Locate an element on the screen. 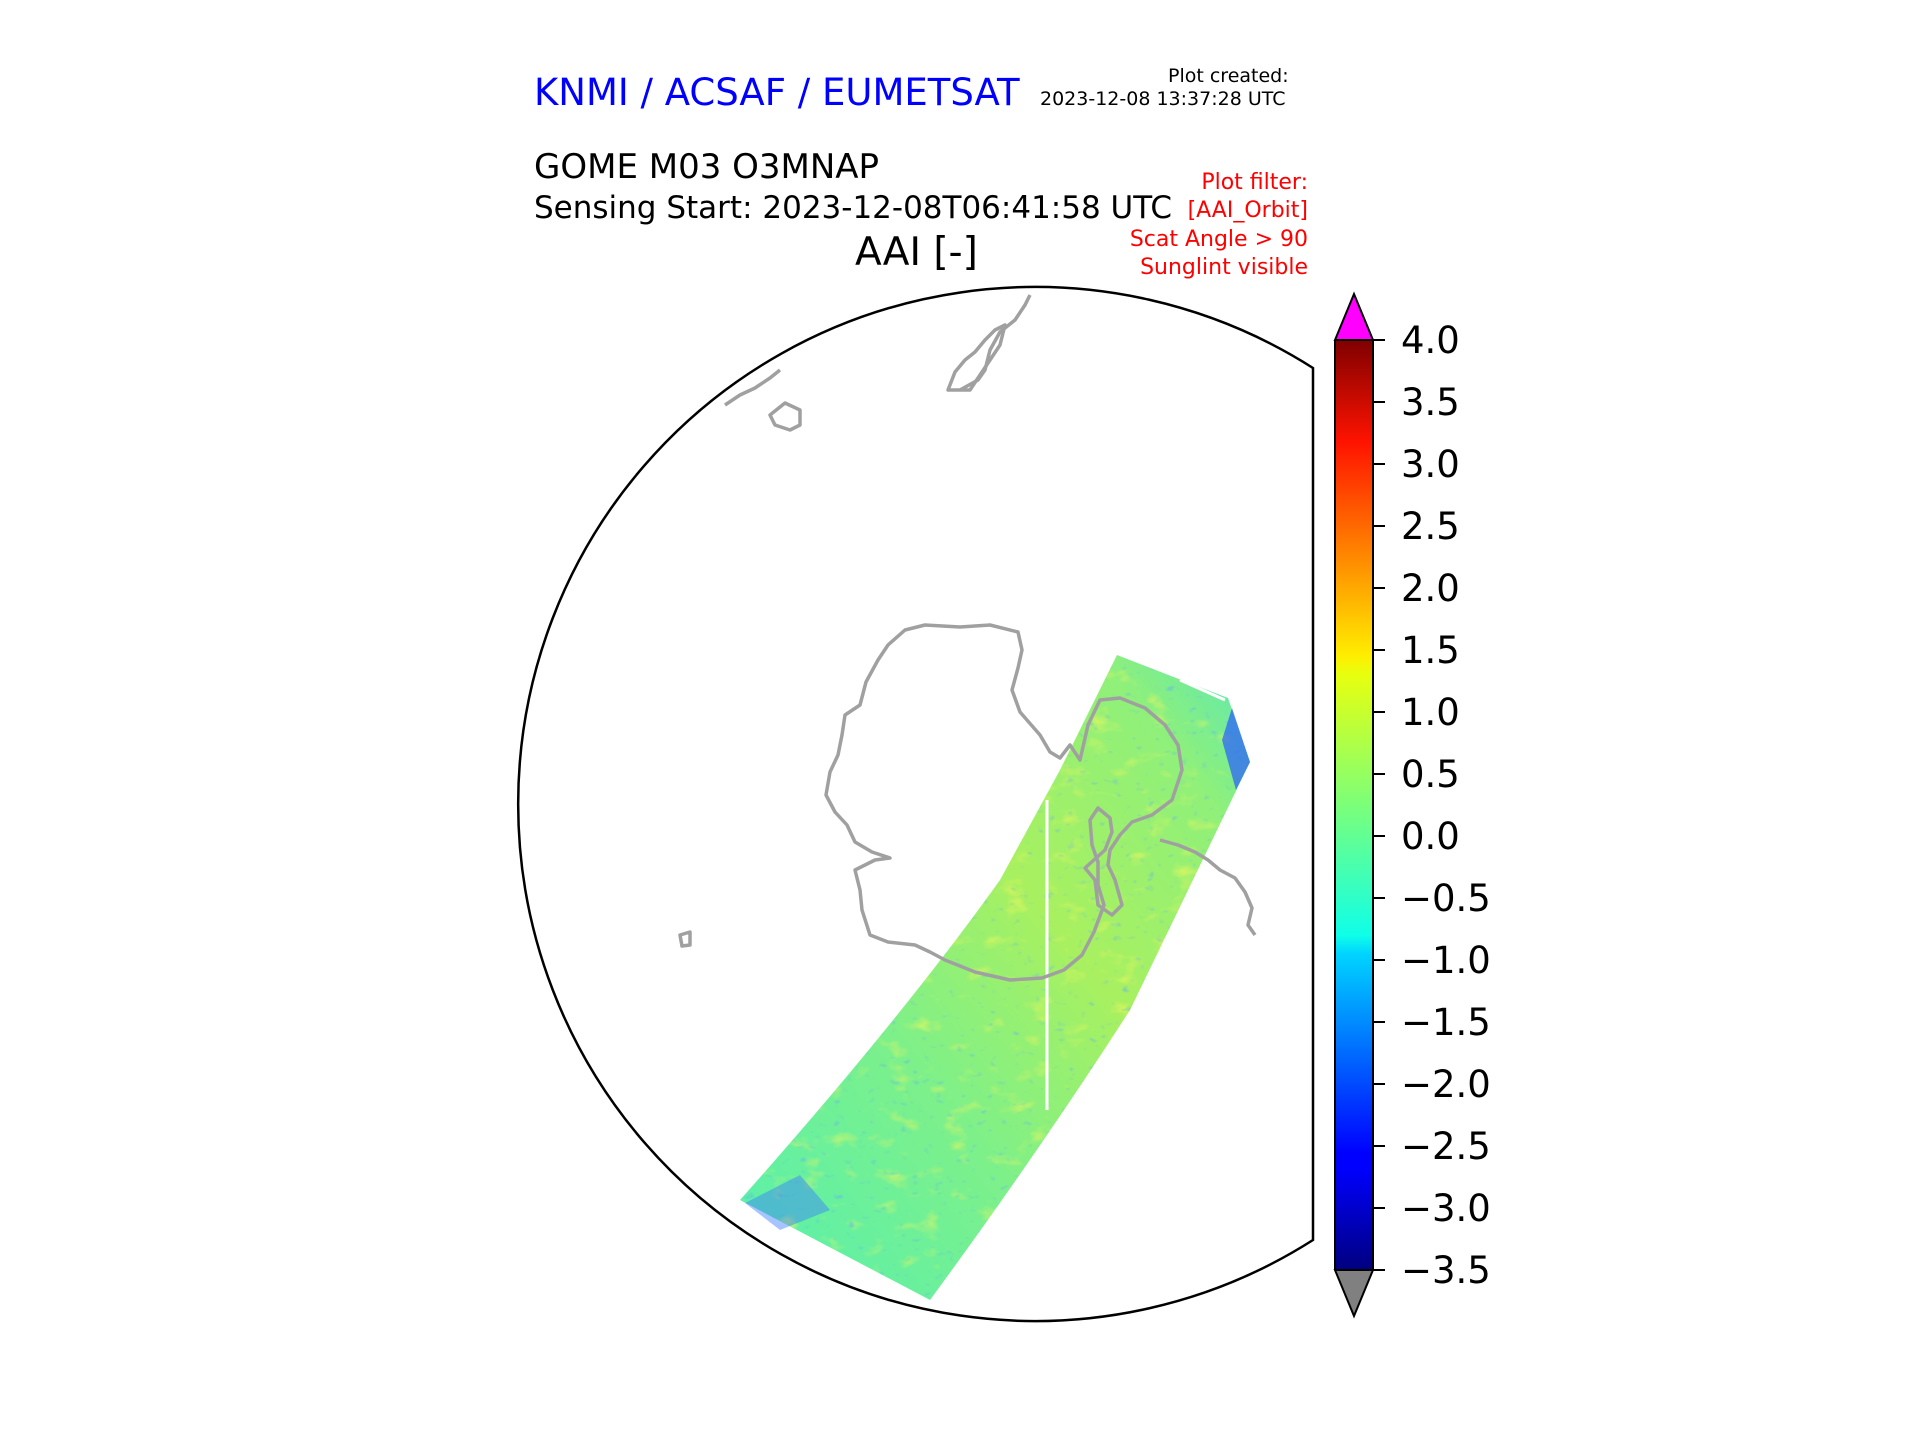 This screenshot has width=1920, height=1440. plot-filter-orbit: [AAI_Orbit] is located at coordinates (1247, 210).